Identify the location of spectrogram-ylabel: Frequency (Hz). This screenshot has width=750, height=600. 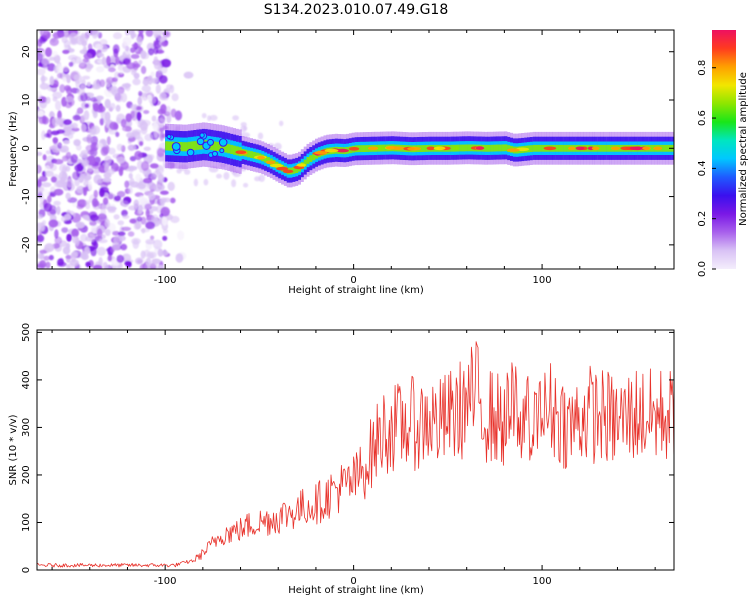
(13, 149).